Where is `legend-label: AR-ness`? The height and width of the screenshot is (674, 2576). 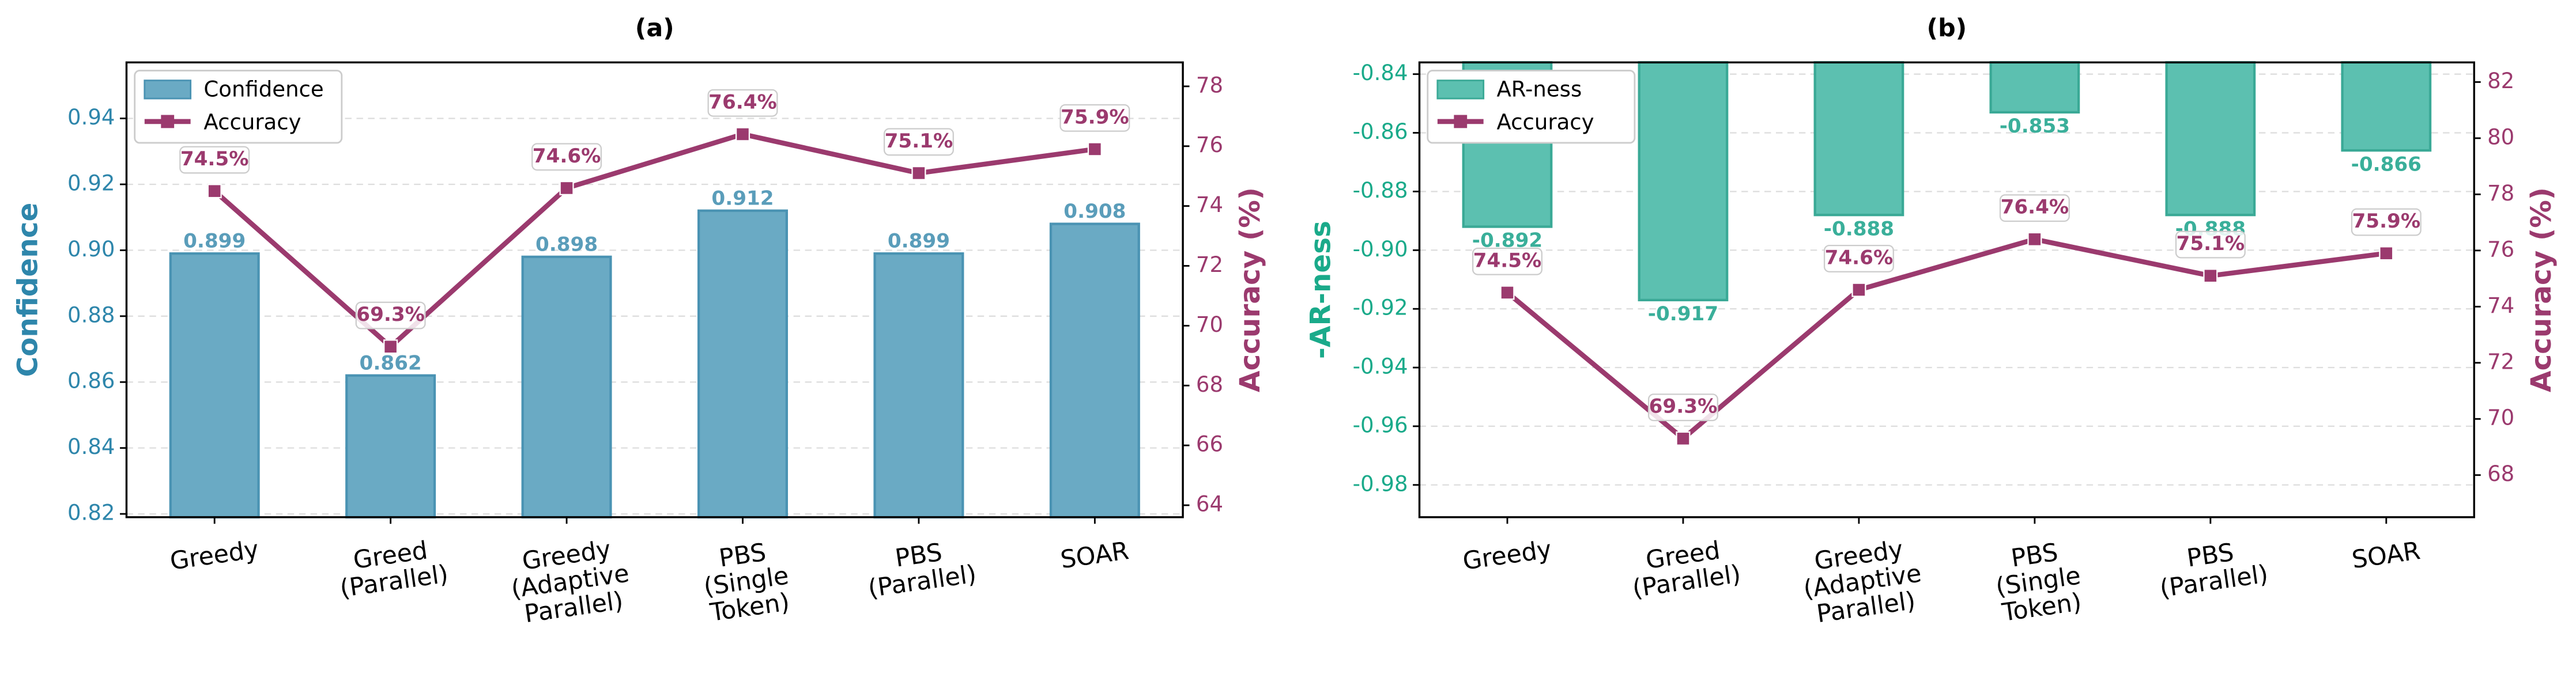
legend-label: AR-ness is located at coordinates (1539, 89).